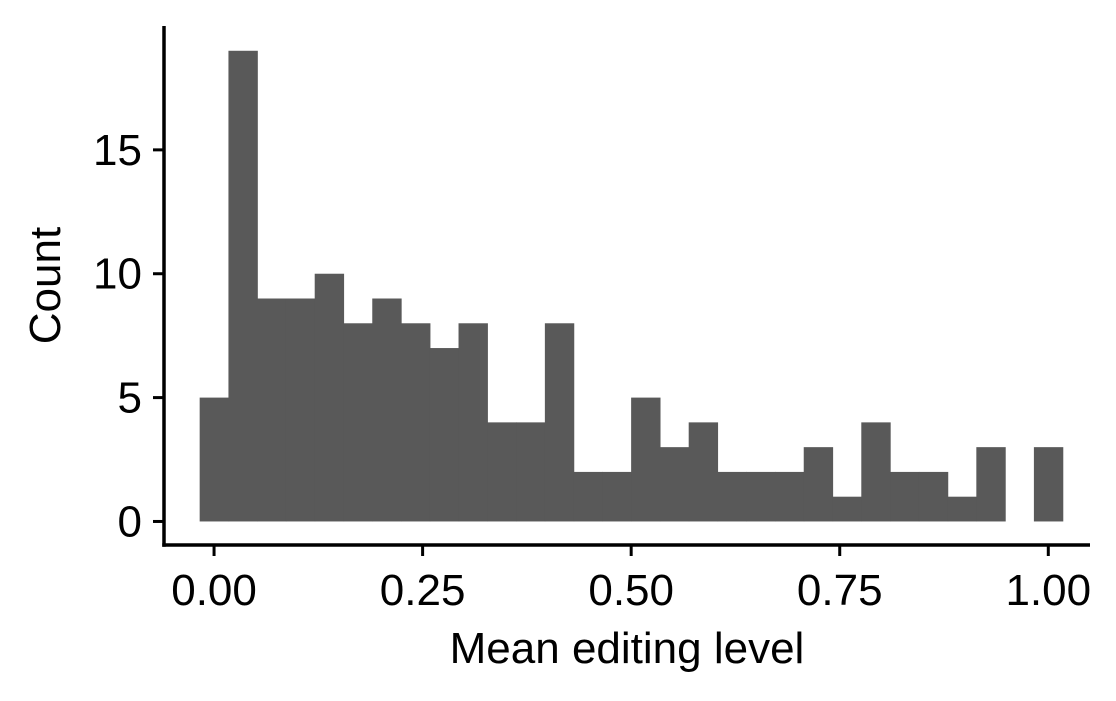  What do you see at coordinates (423, 590) in the screenshot?
I see `x-tick-label: 0.25` at bounding box center [423, 590].